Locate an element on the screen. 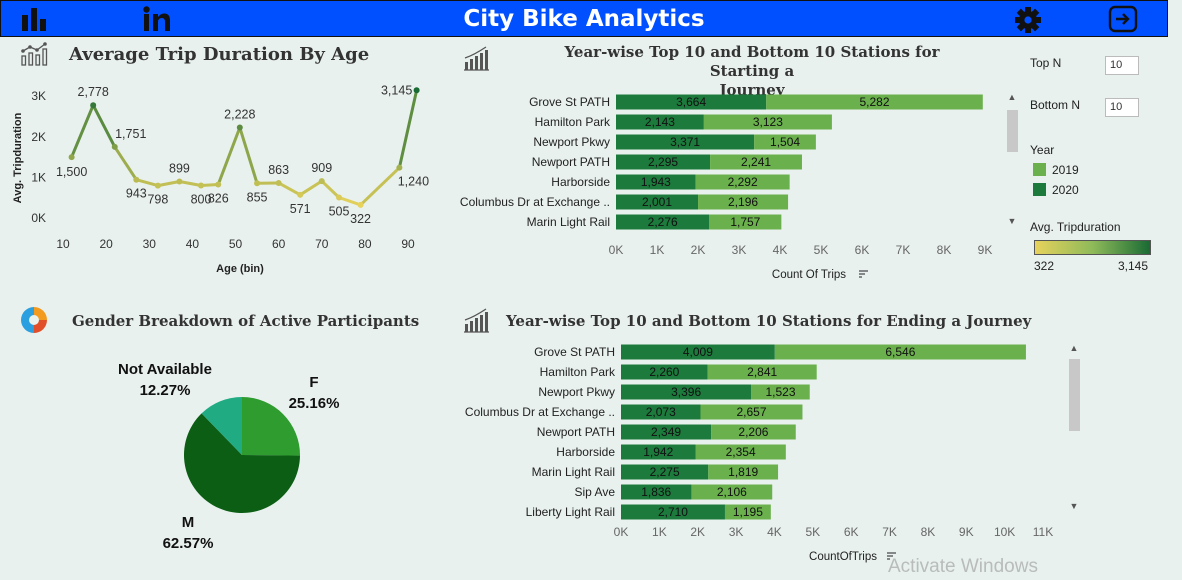 The image size is (1182, 580). x-tick-label: 0K is located at coordinates (621, 532).